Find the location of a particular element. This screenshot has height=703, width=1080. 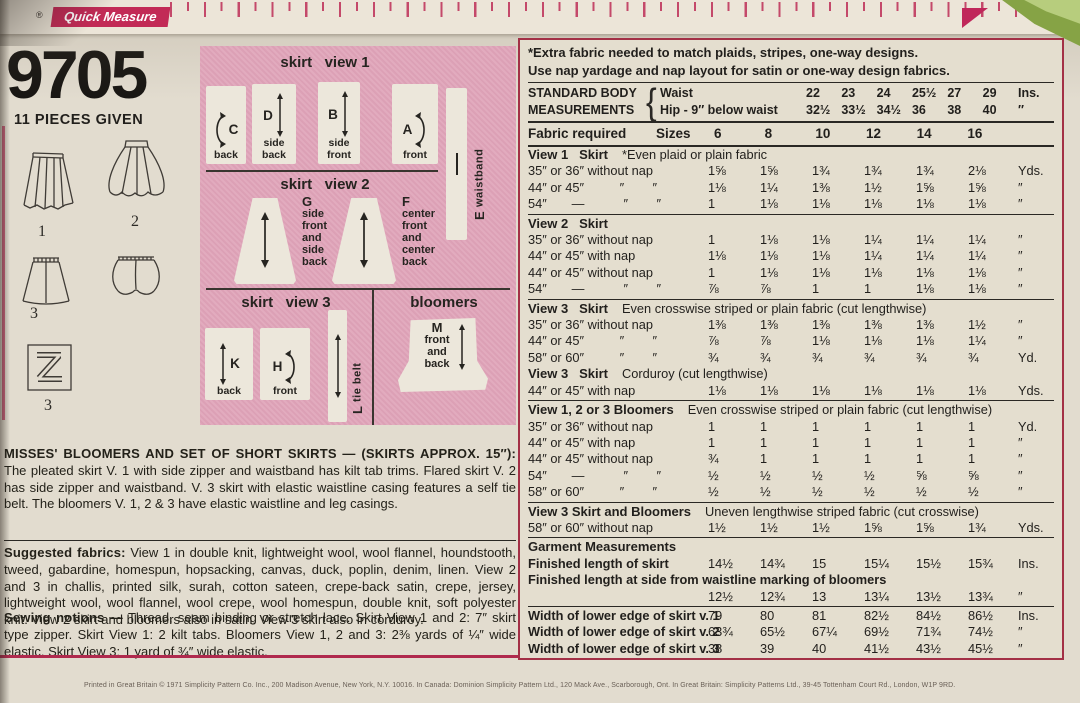

registered-symbol: ® is located at coordinates (39, 15).